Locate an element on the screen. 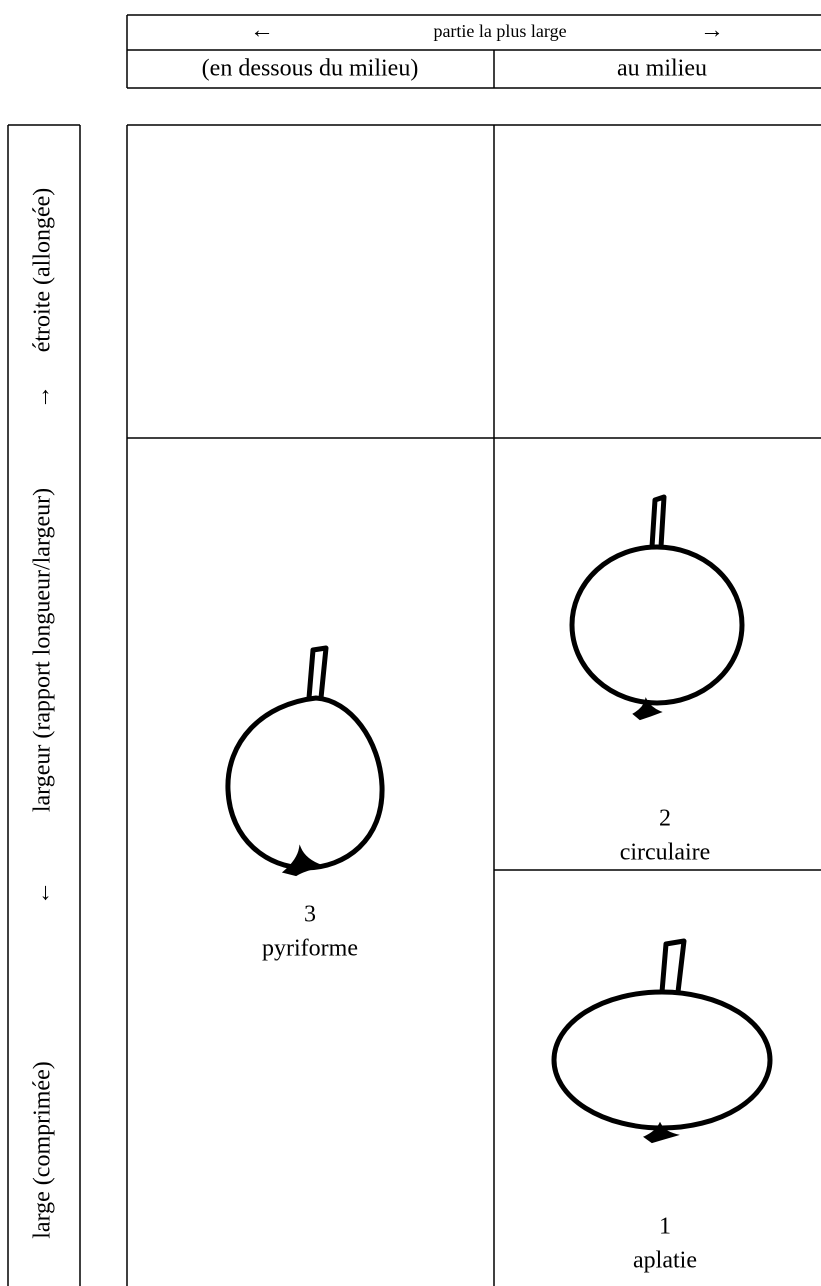 The width and height of the screenshot is (821, 1286). side-label: largeur (rapport longueur/largeur) is located at coordinates (43, 650).